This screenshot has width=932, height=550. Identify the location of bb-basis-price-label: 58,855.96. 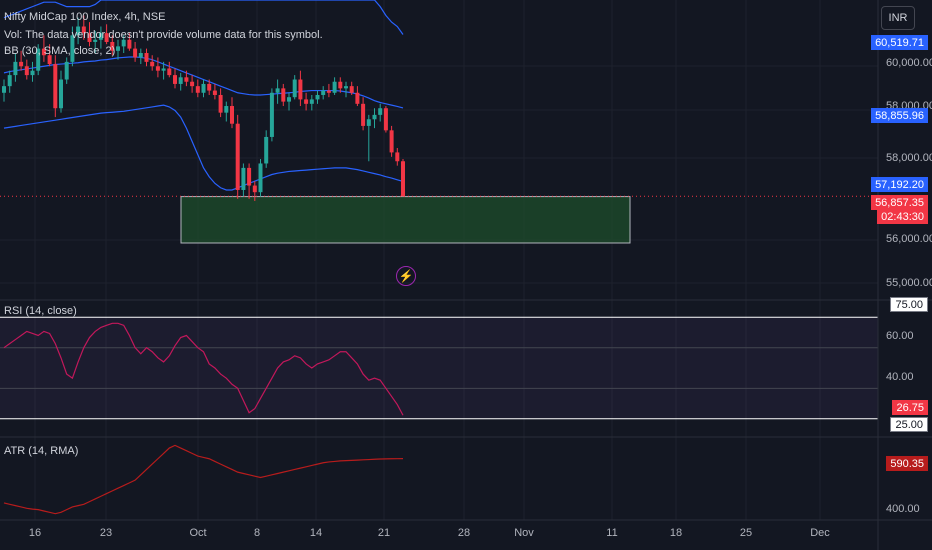
(899, 115).